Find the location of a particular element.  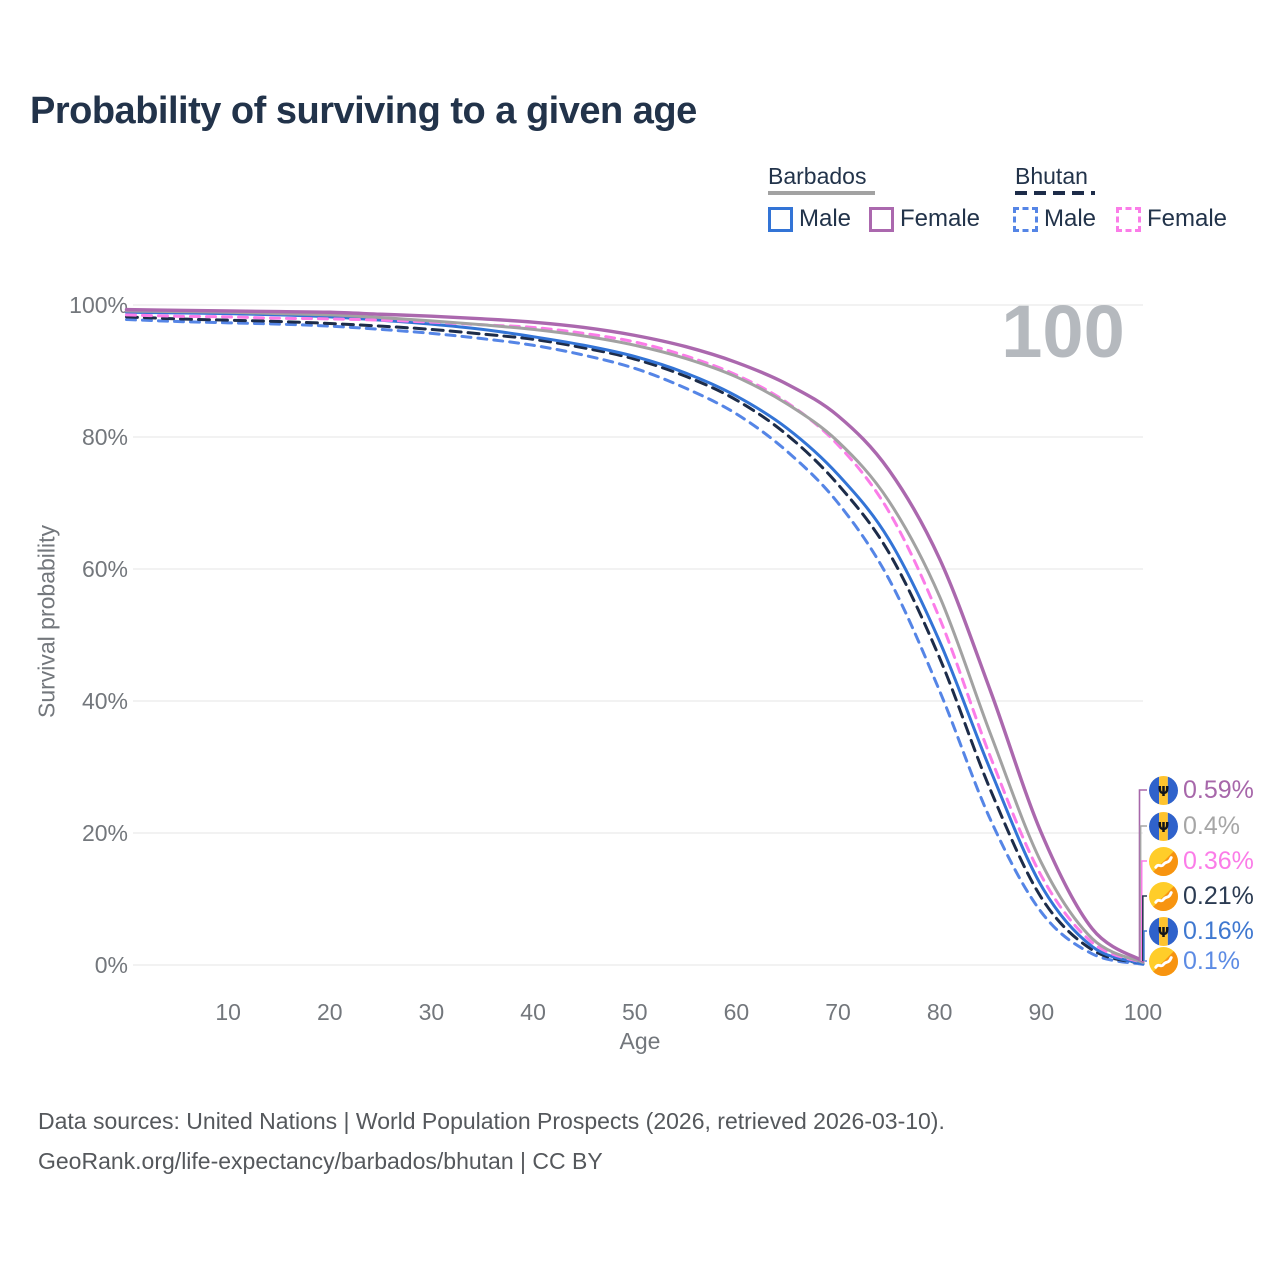

legend-item-barbados-male: Male is located at coordinates (809, 219).